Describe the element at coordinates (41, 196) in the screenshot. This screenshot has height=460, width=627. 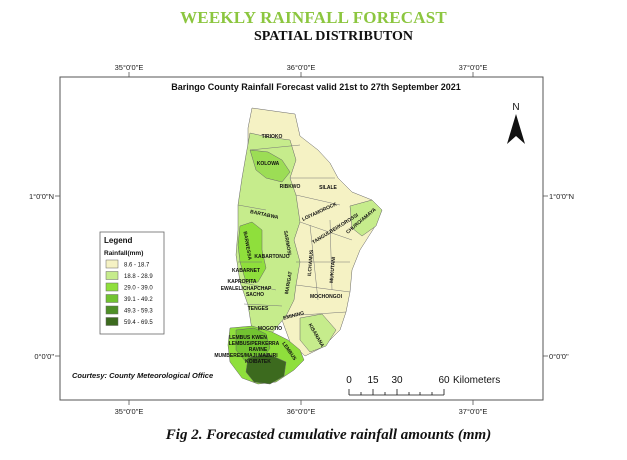
I see `coord-left-1n: 1°0'0"N` at that location.